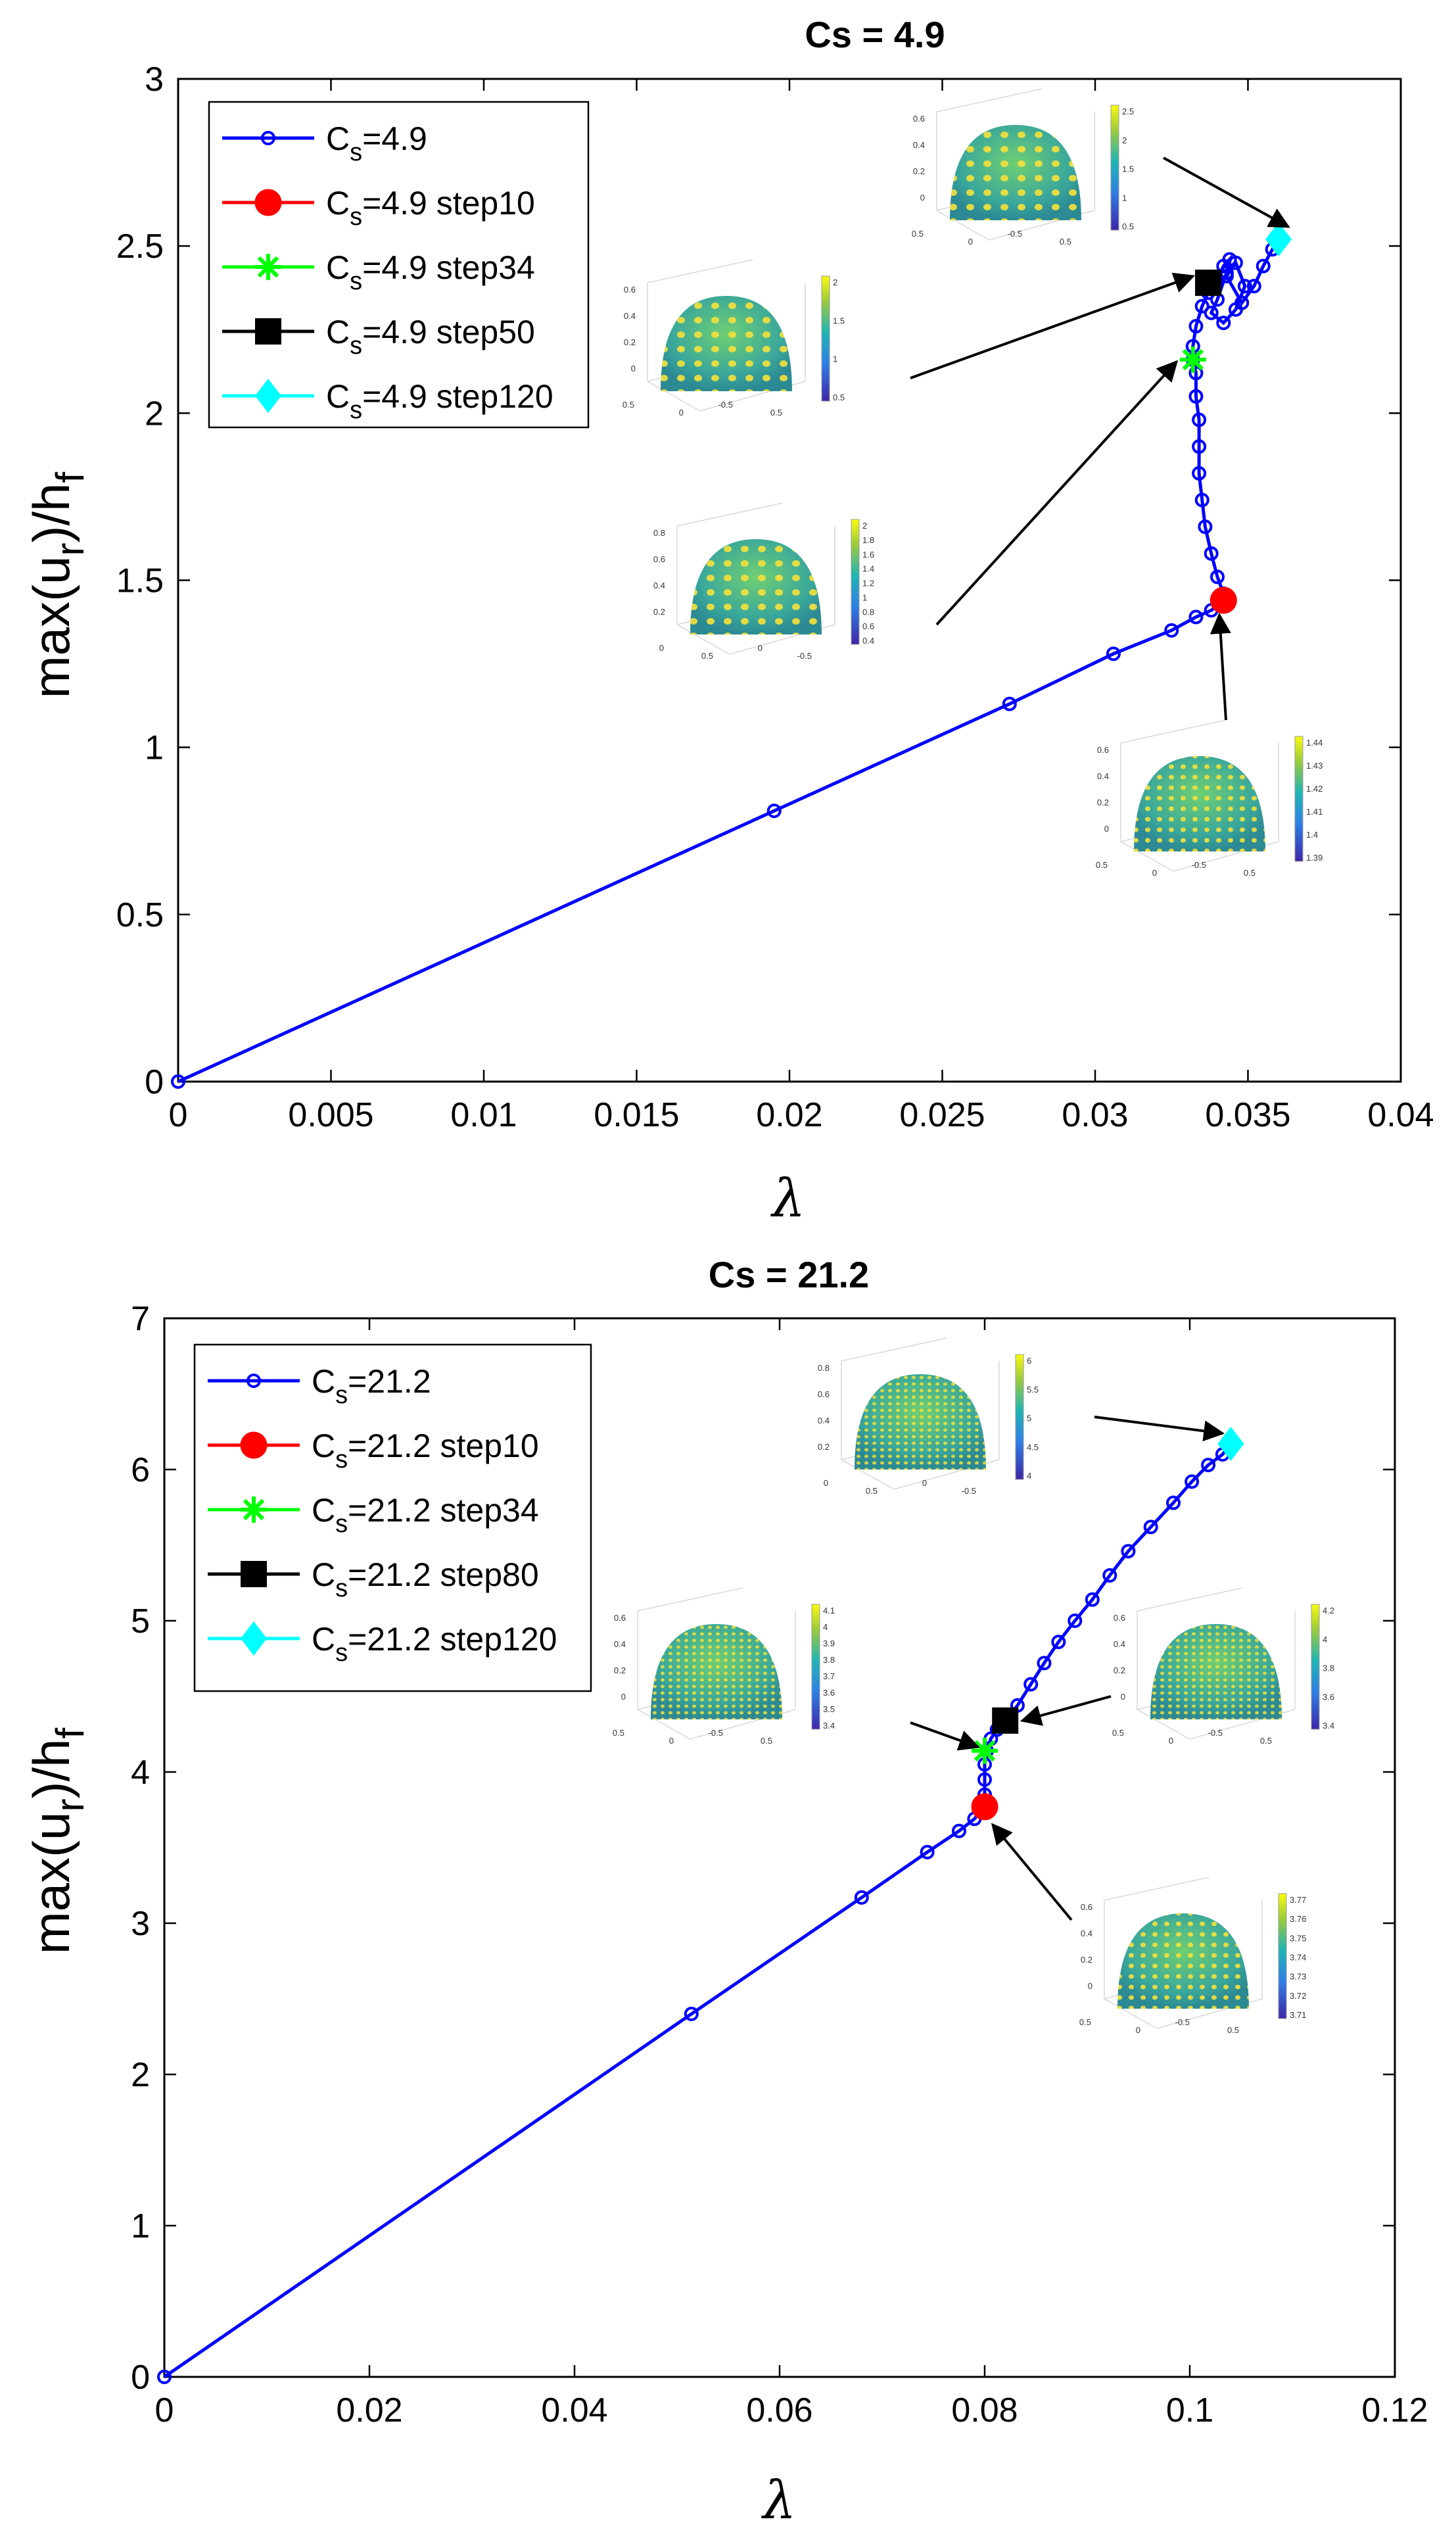  I want to click on arrow-step50, so click(1053, 325).